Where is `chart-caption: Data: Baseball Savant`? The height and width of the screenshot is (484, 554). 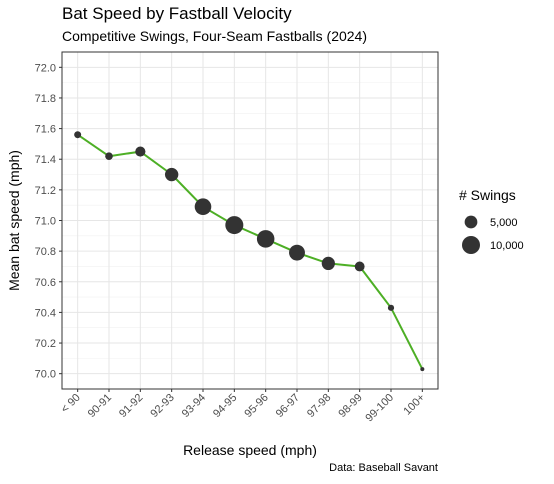 chart-caption: Data: Baseball Savant is located at coordinates (383, 468).